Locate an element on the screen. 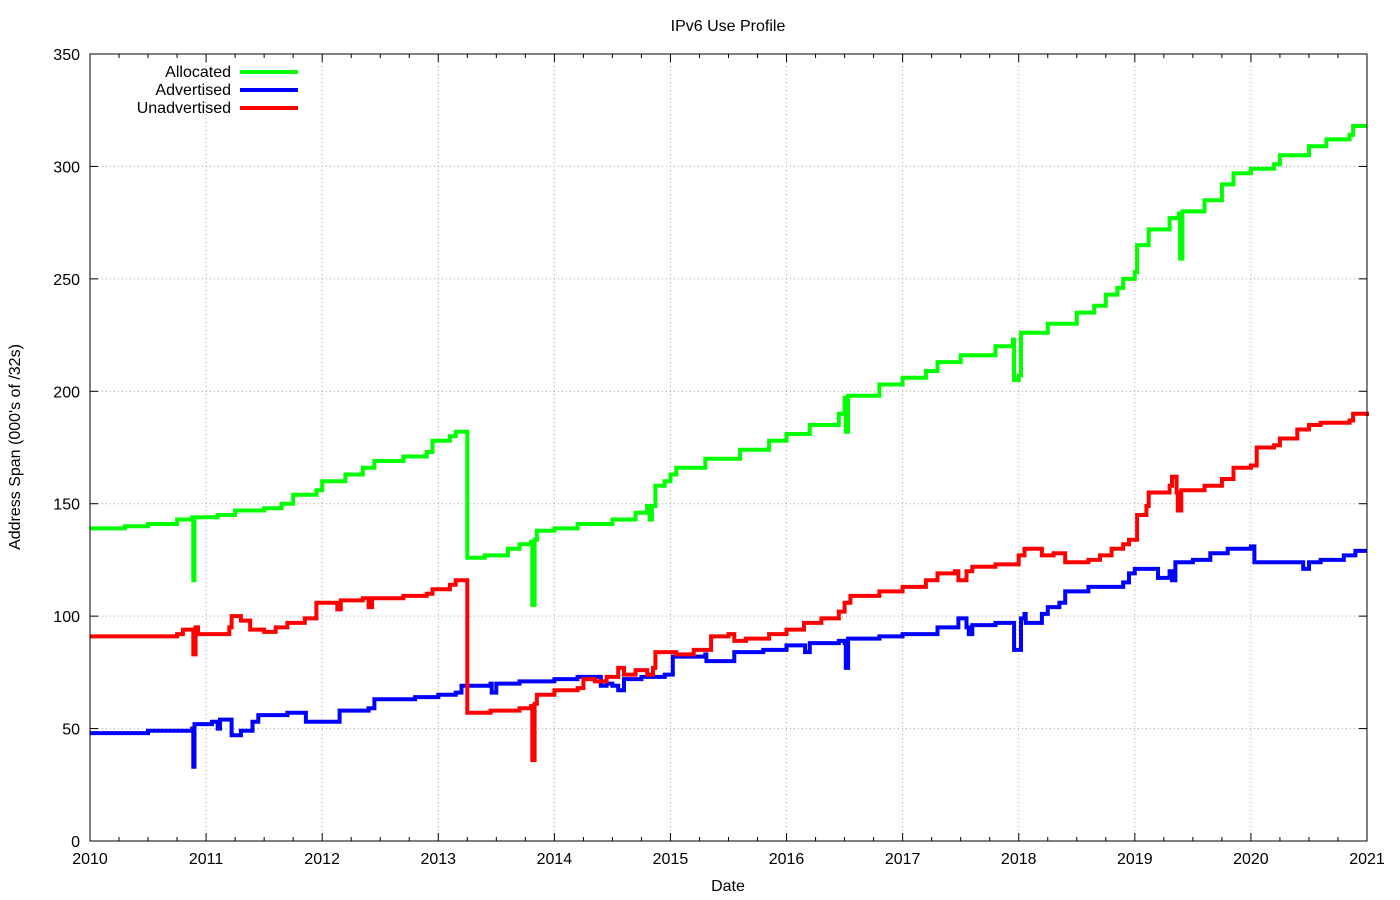 The width and height of the screenshot is (1400, 900). x-tick-label: 2012 is located at coordinates (322, 859).